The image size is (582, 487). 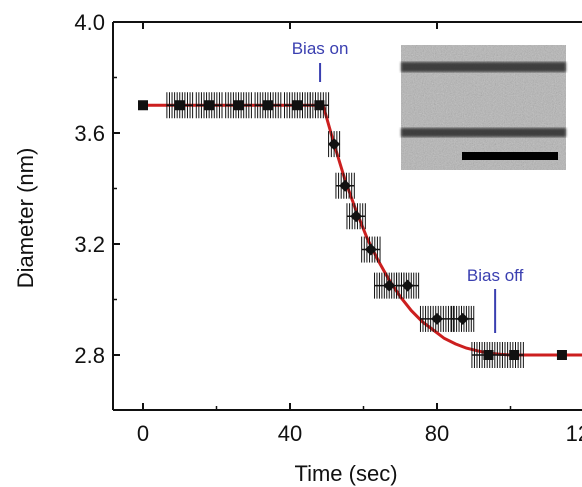 What do you see at coordinates (437, 433) in the screenshot?
I see `x-tick-label: 80` at bounding box center [437, 433].